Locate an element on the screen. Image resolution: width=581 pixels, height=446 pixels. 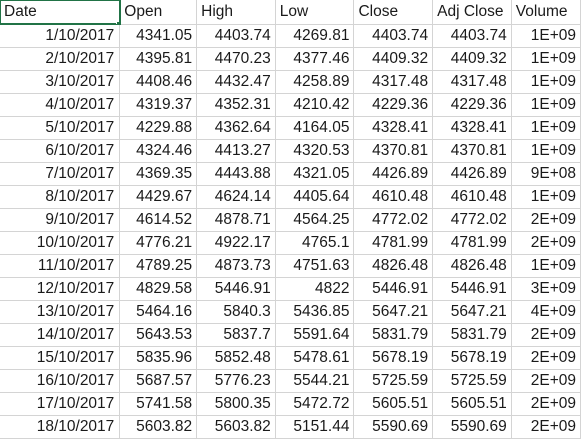
data-cell: 4873.73 is located at coordinates (236, 266).